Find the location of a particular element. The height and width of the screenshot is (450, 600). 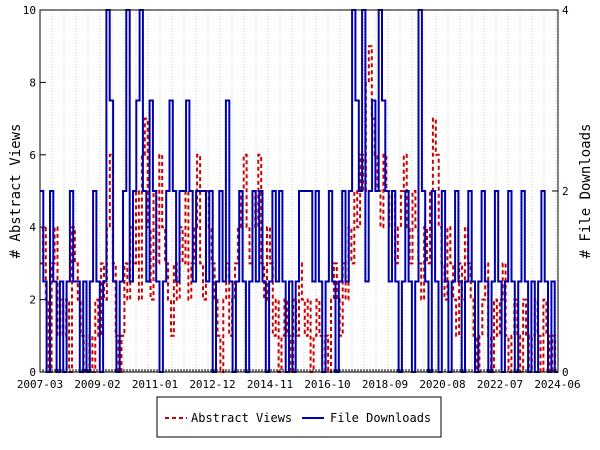

y-left-tick-label: 2 is located at coordinates (32, 300).